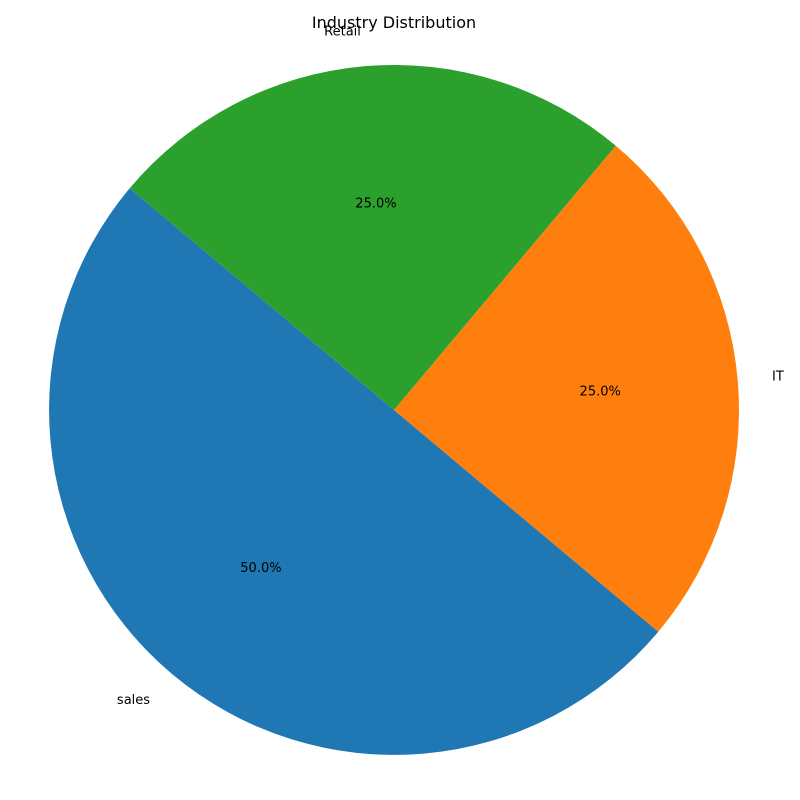 This screenshot has height=800, width=800. What do you see at coordinates (600, 391) in the screenshot?
I see `slice-percent-it: 25.0%` at bounding box center [600, 391].